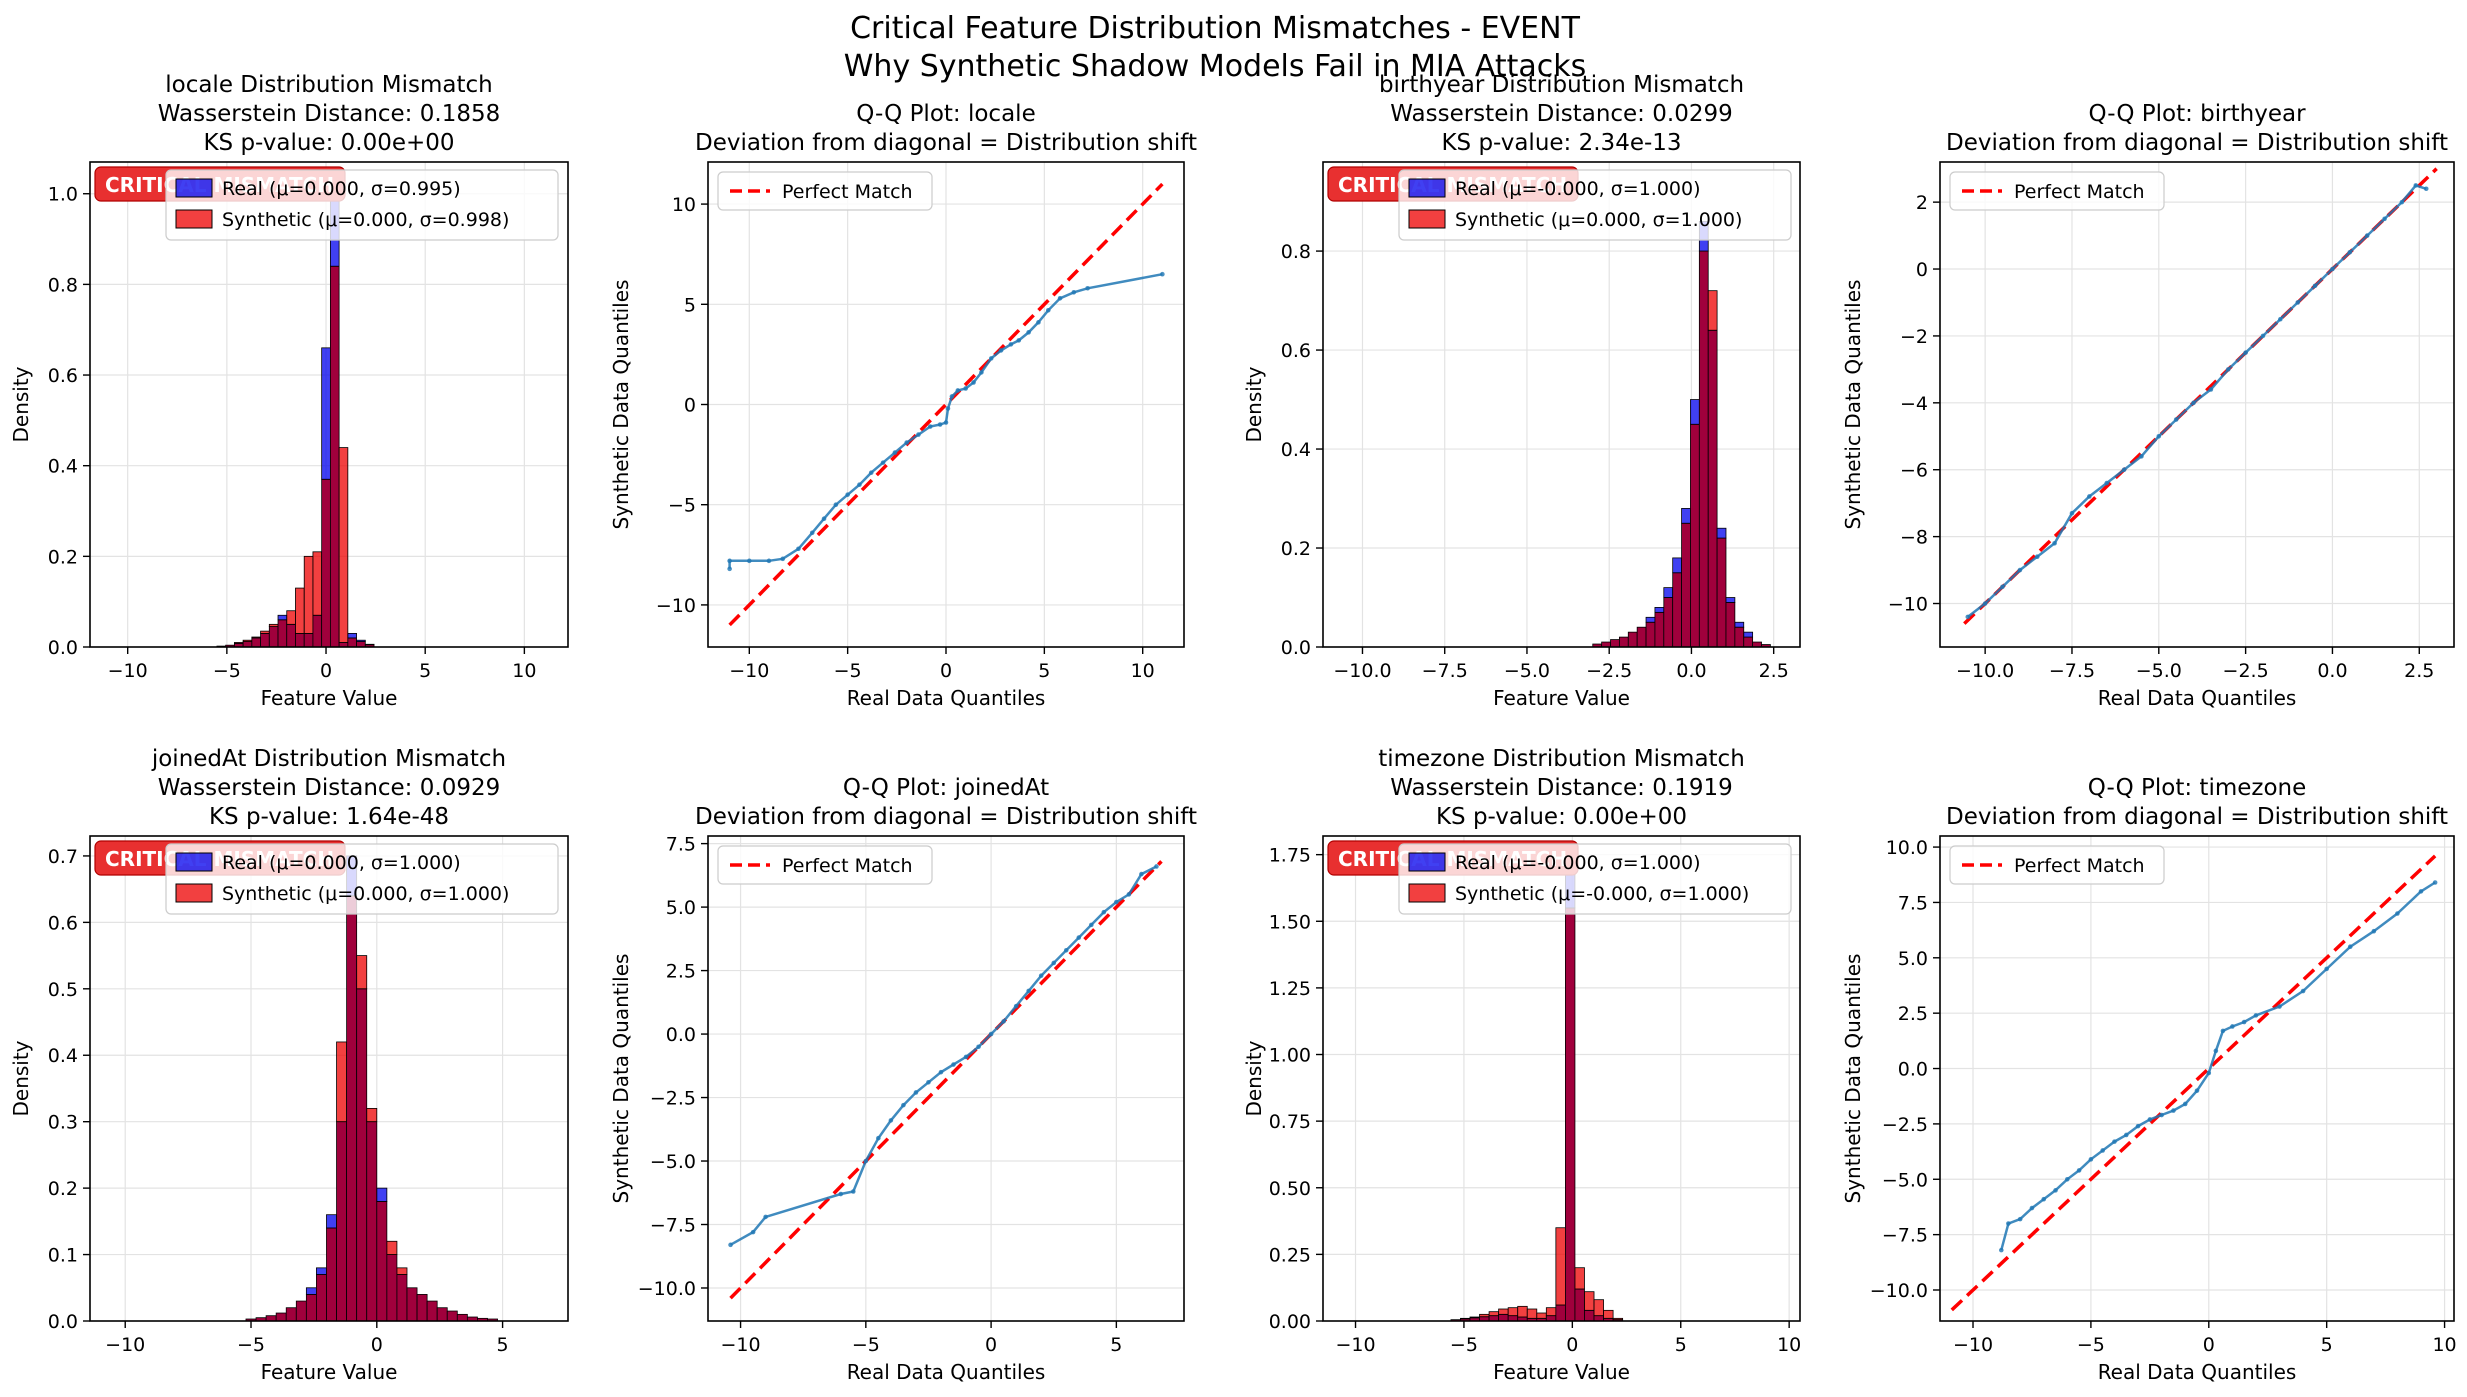  I want to click on x-tick-label: −5.0, so click(1527, 671).